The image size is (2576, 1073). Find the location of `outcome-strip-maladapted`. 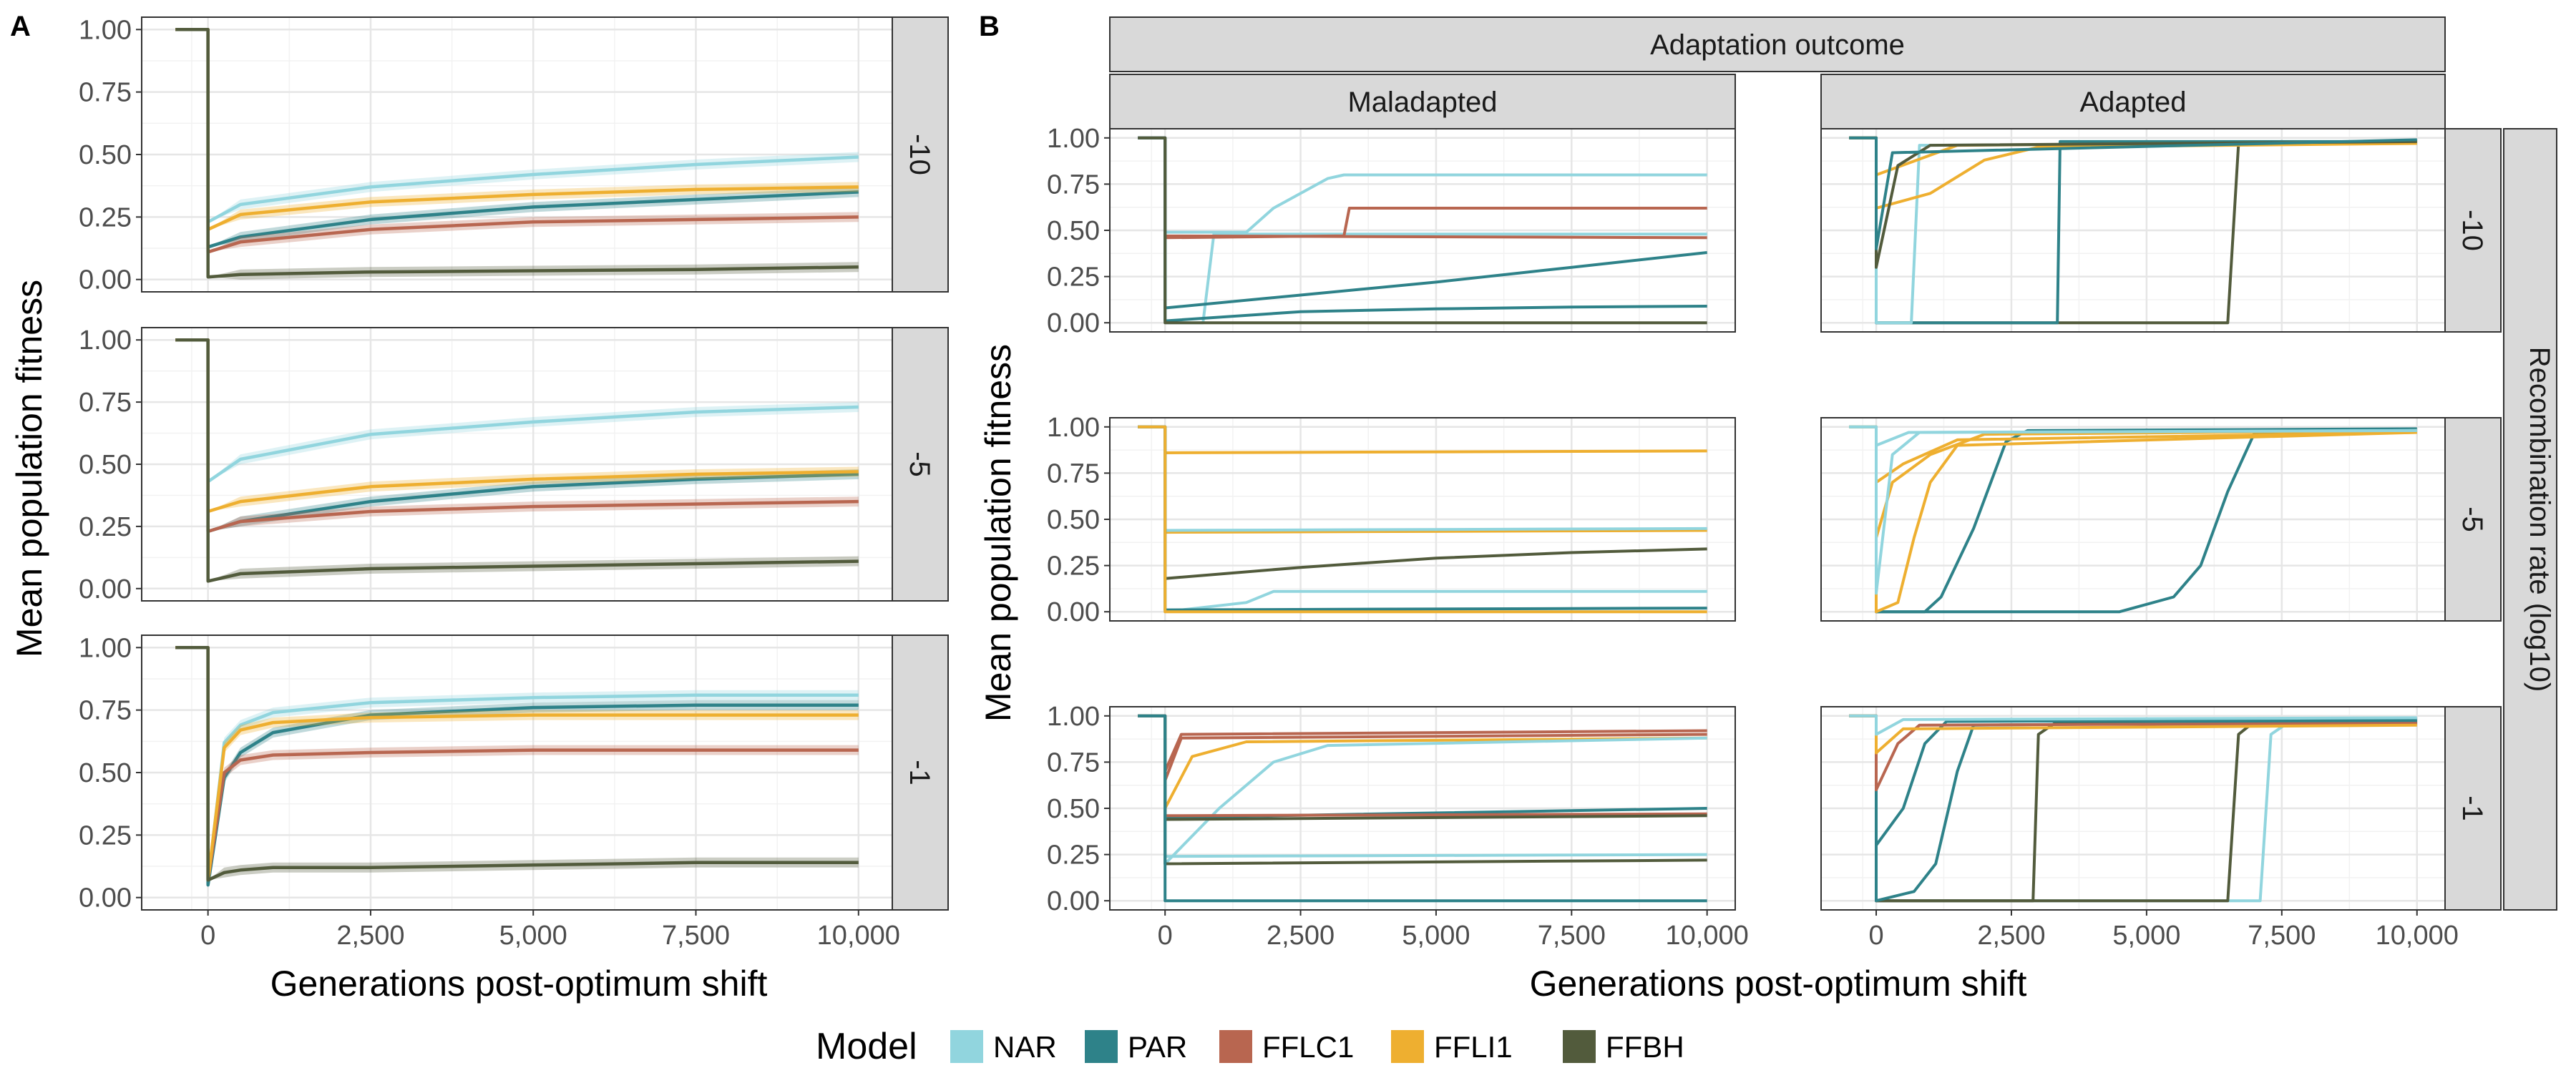

outcome-strip-maladapted is located at coordinates (1422, 101).